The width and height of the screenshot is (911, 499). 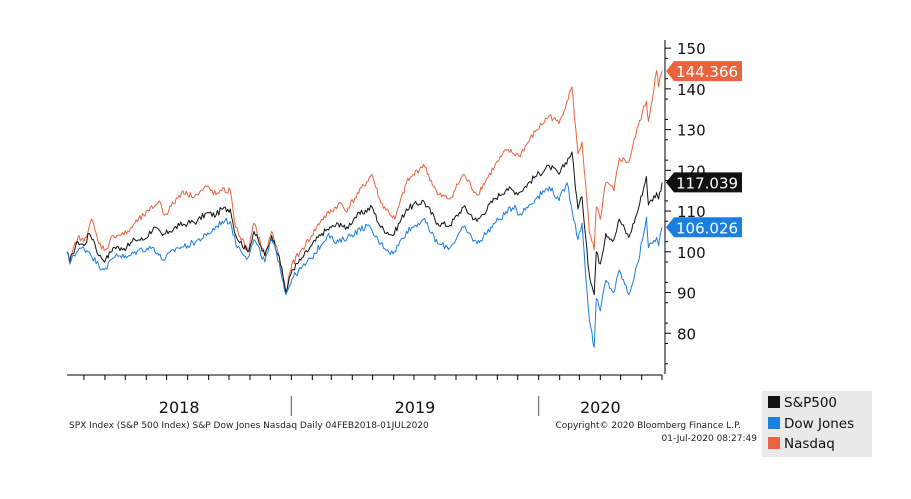 What do you see at coordinates (774, 402) in the screenshot?
I see `legend-swatch-sp500` at bounding box center [774, 402].